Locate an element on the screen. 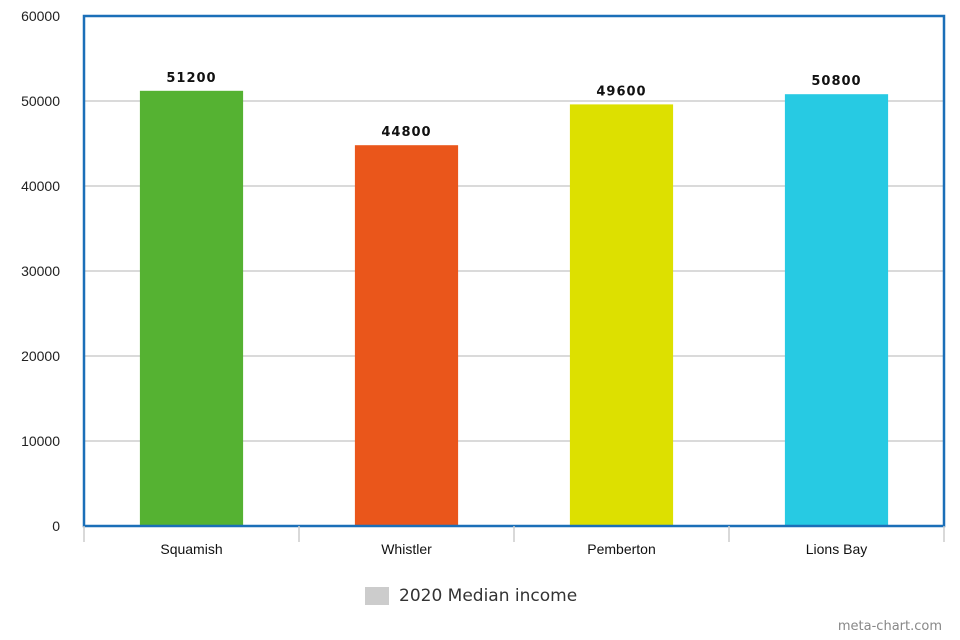  x-tick-label: Whistler is located at coordinates (406, 549).